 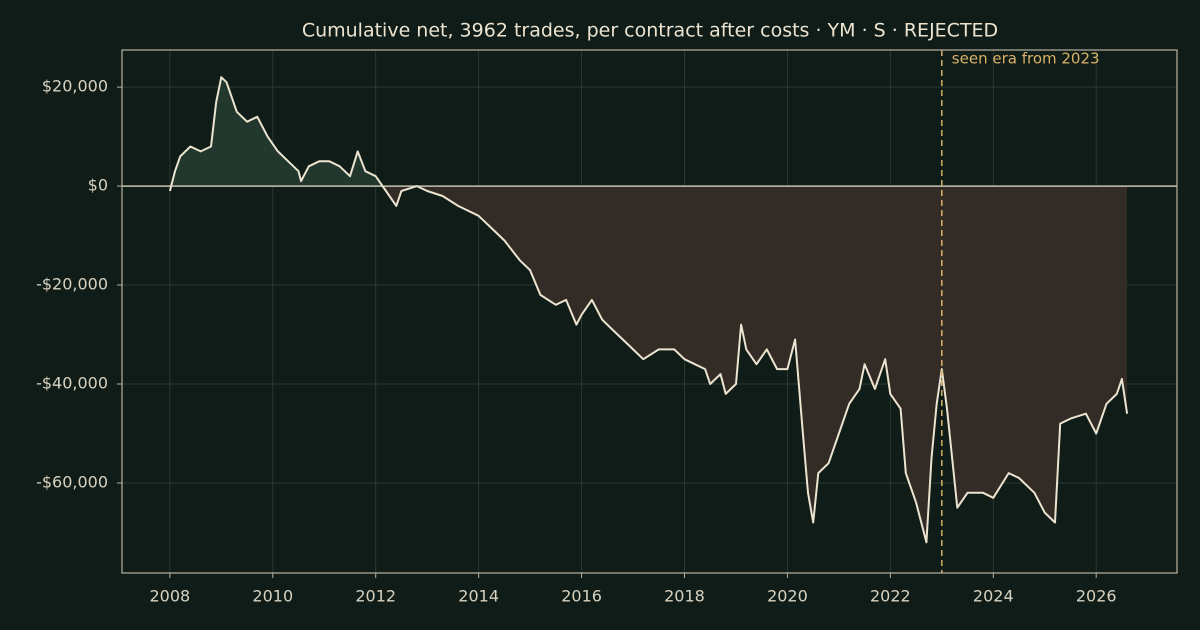 What do you see at coordinates (272, 596) in the screenshot?
I see `x-tick-label: 2010` at bounding box center [272, 596].